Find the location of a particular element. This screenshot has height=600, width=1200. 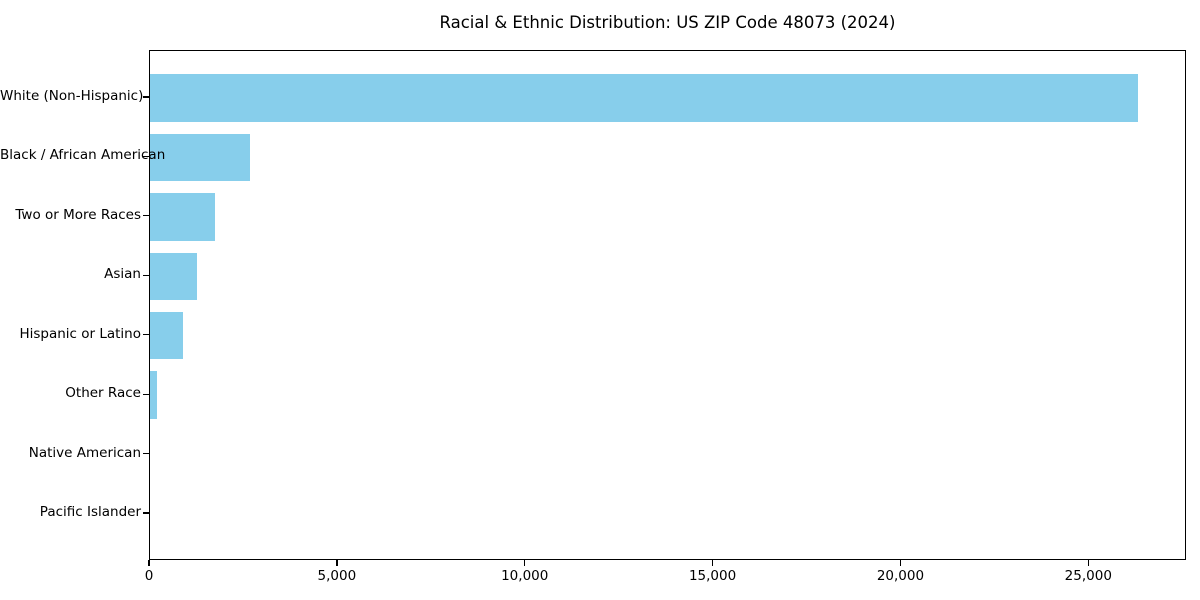

y-tick-label: Two or More Races is located at coordinates (78, 214).